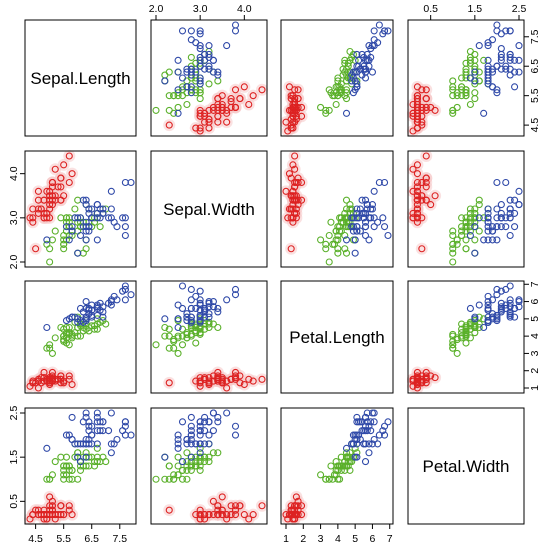 The image size is (550, 548). Describe the element at coordinates (303, 539) in the screenshot. I see `tick-label: 2` at that location.